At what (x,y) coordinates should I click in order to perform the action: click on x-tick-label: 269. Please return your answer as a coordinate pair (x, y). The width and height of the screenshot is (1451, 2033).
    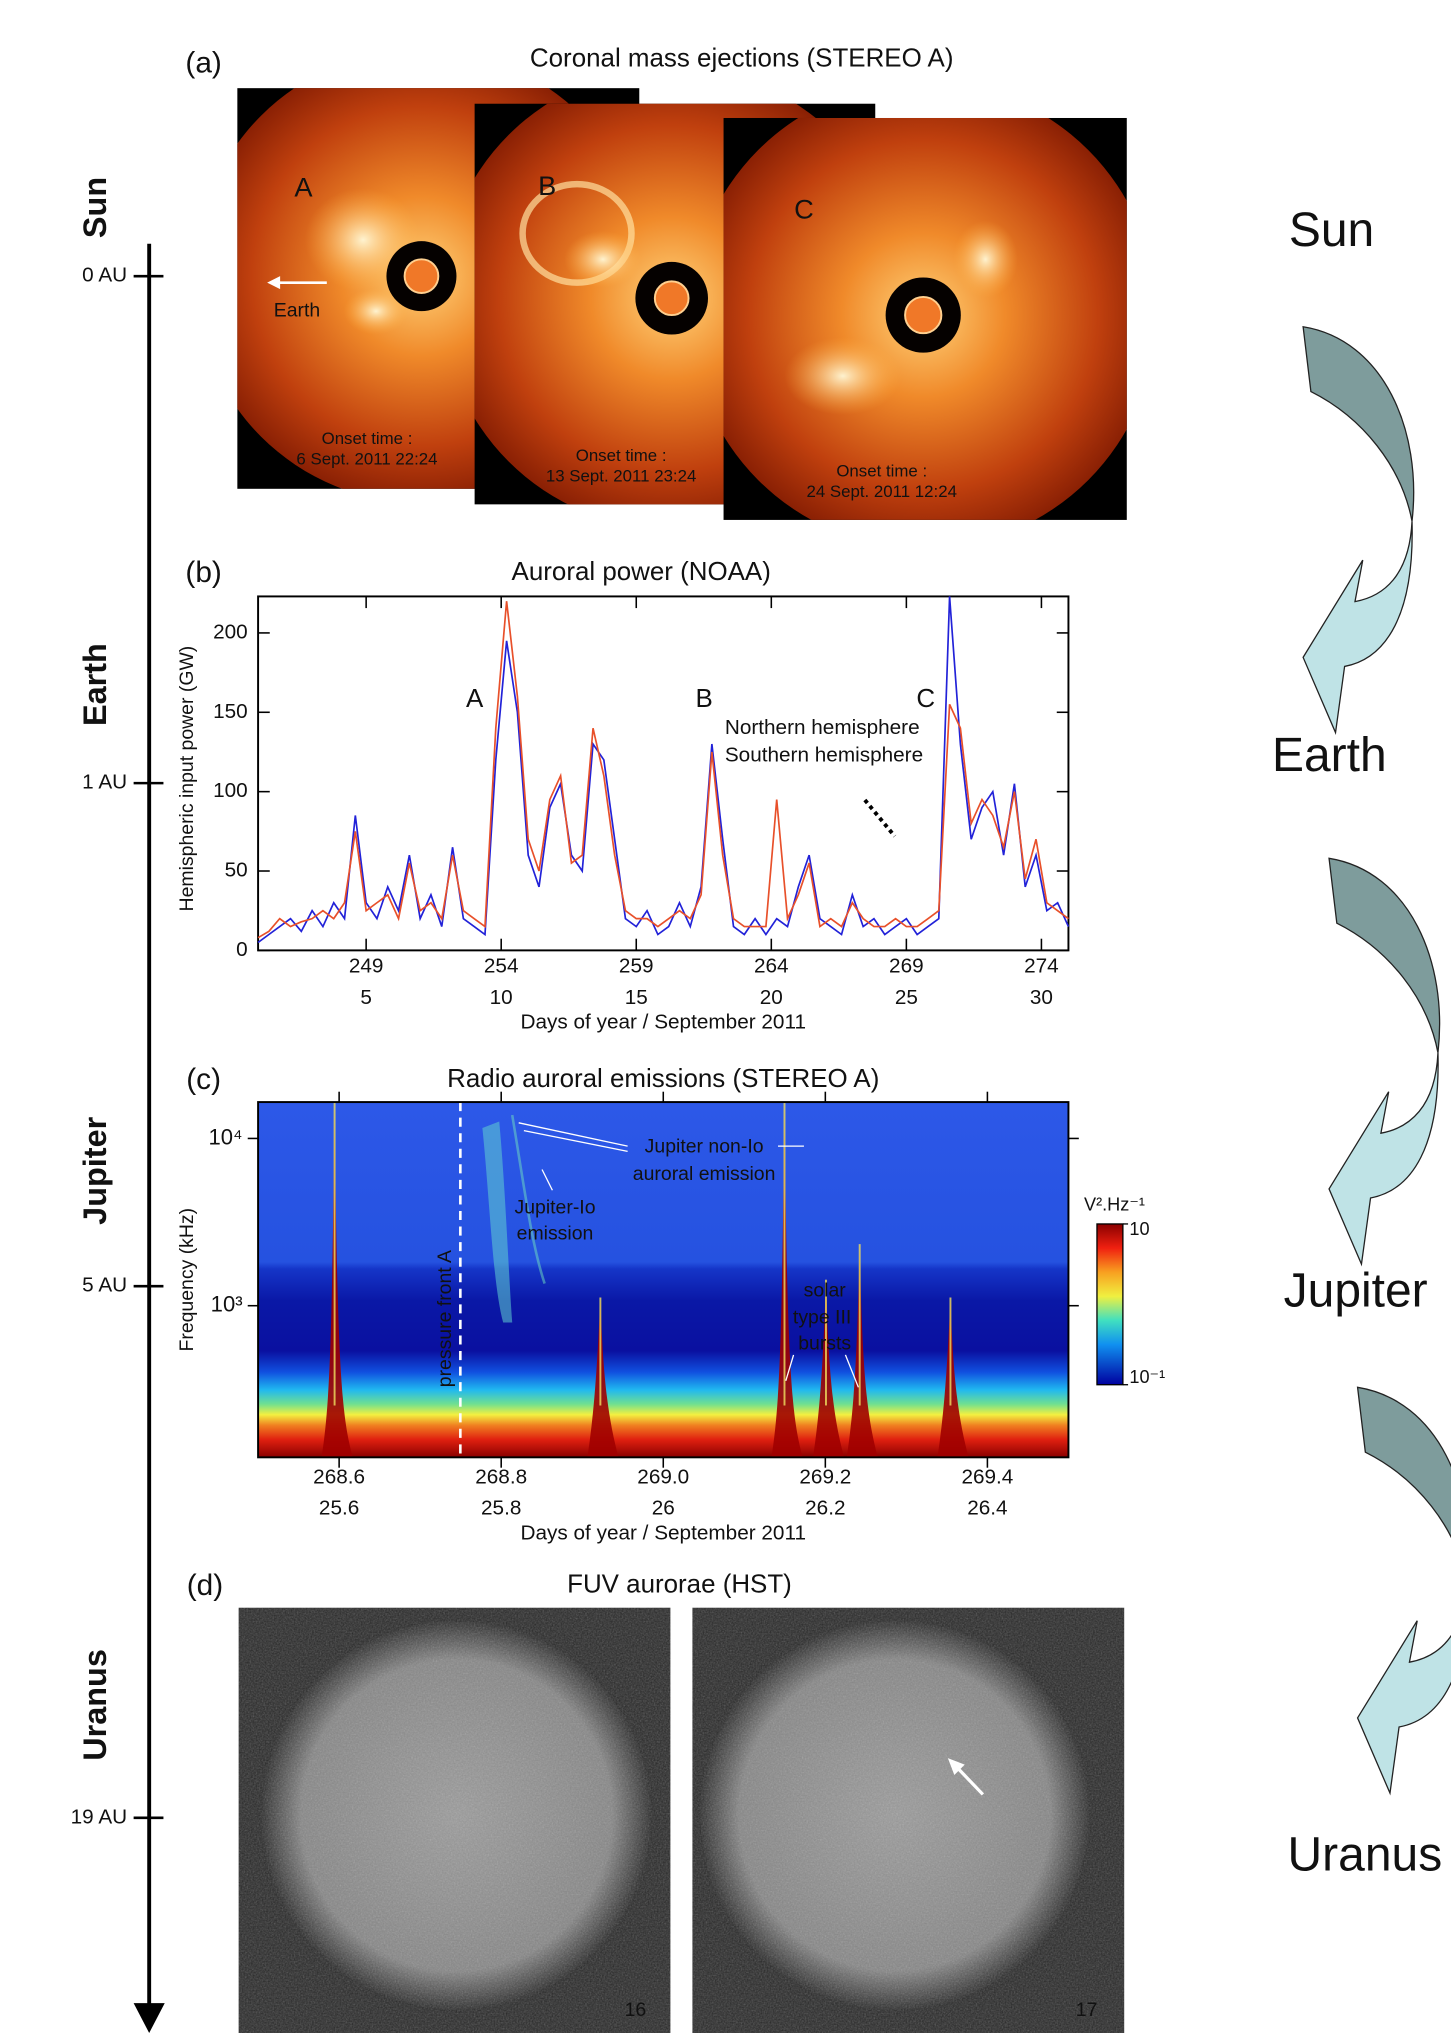
    Looking at the image, I should click on (906, 966).